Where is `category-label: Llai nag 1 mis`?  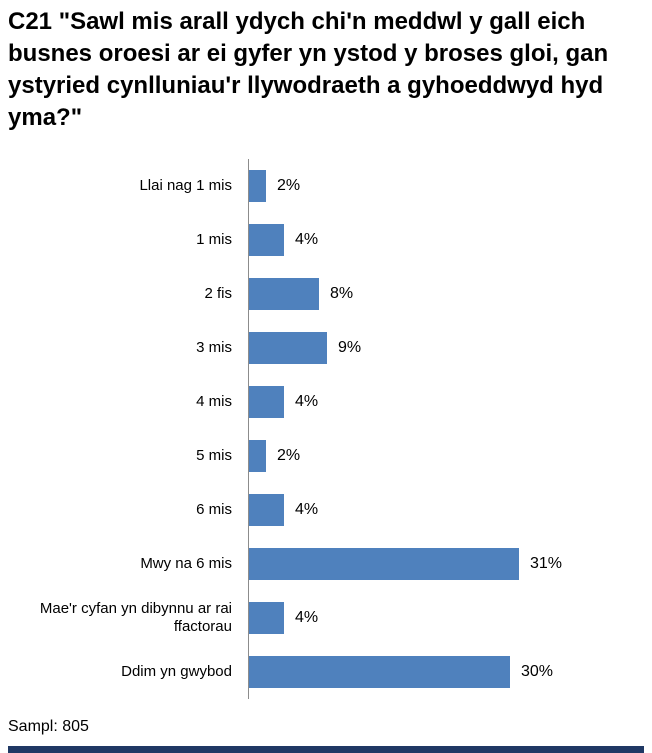
category-label: Llai nag 1 mis is located at coordinates (185, 185).